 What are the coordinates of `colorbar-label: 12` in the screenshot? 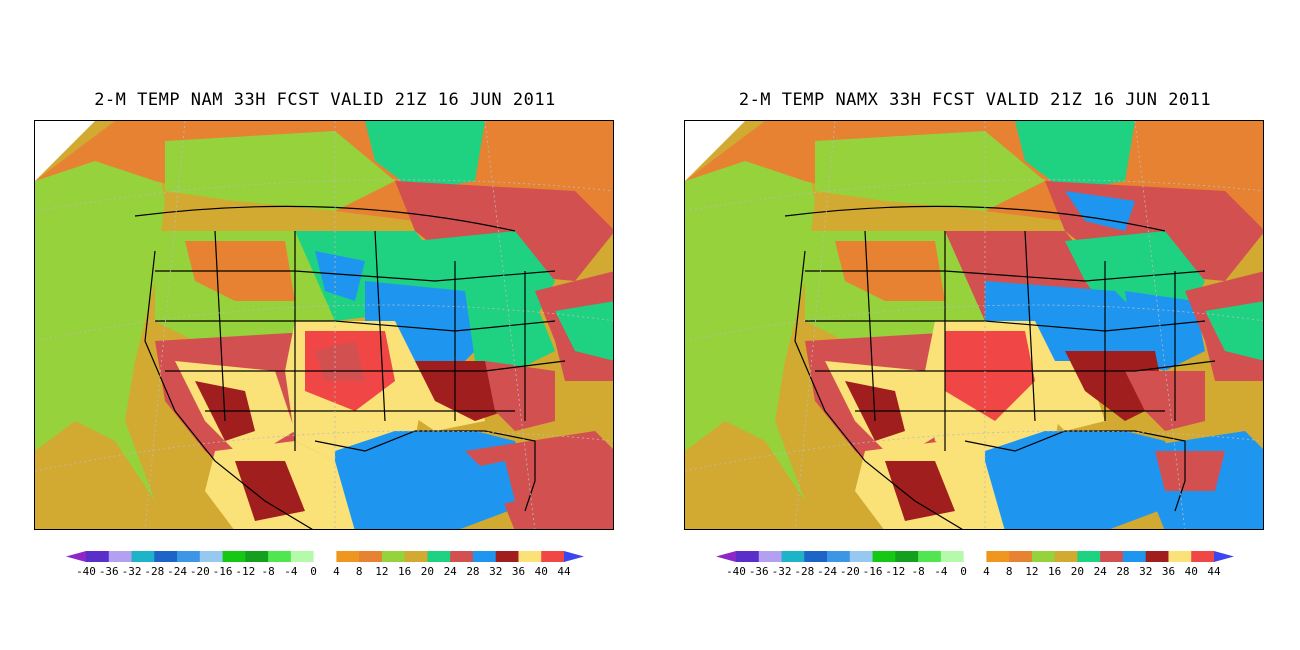 It's located at (382, 571).